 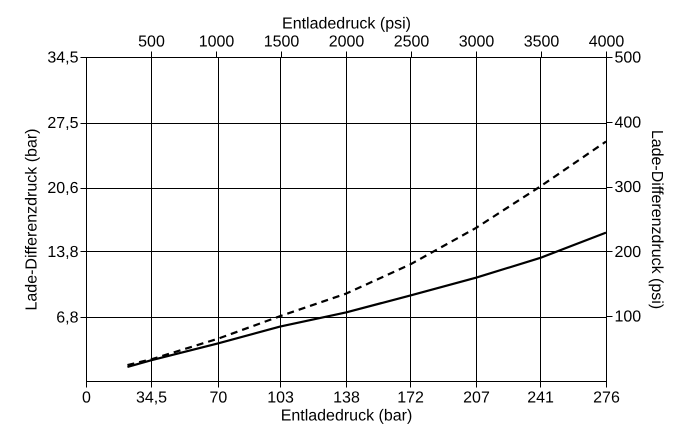 I want to click on x-tick-label: 138, so click(x=346, y=398).